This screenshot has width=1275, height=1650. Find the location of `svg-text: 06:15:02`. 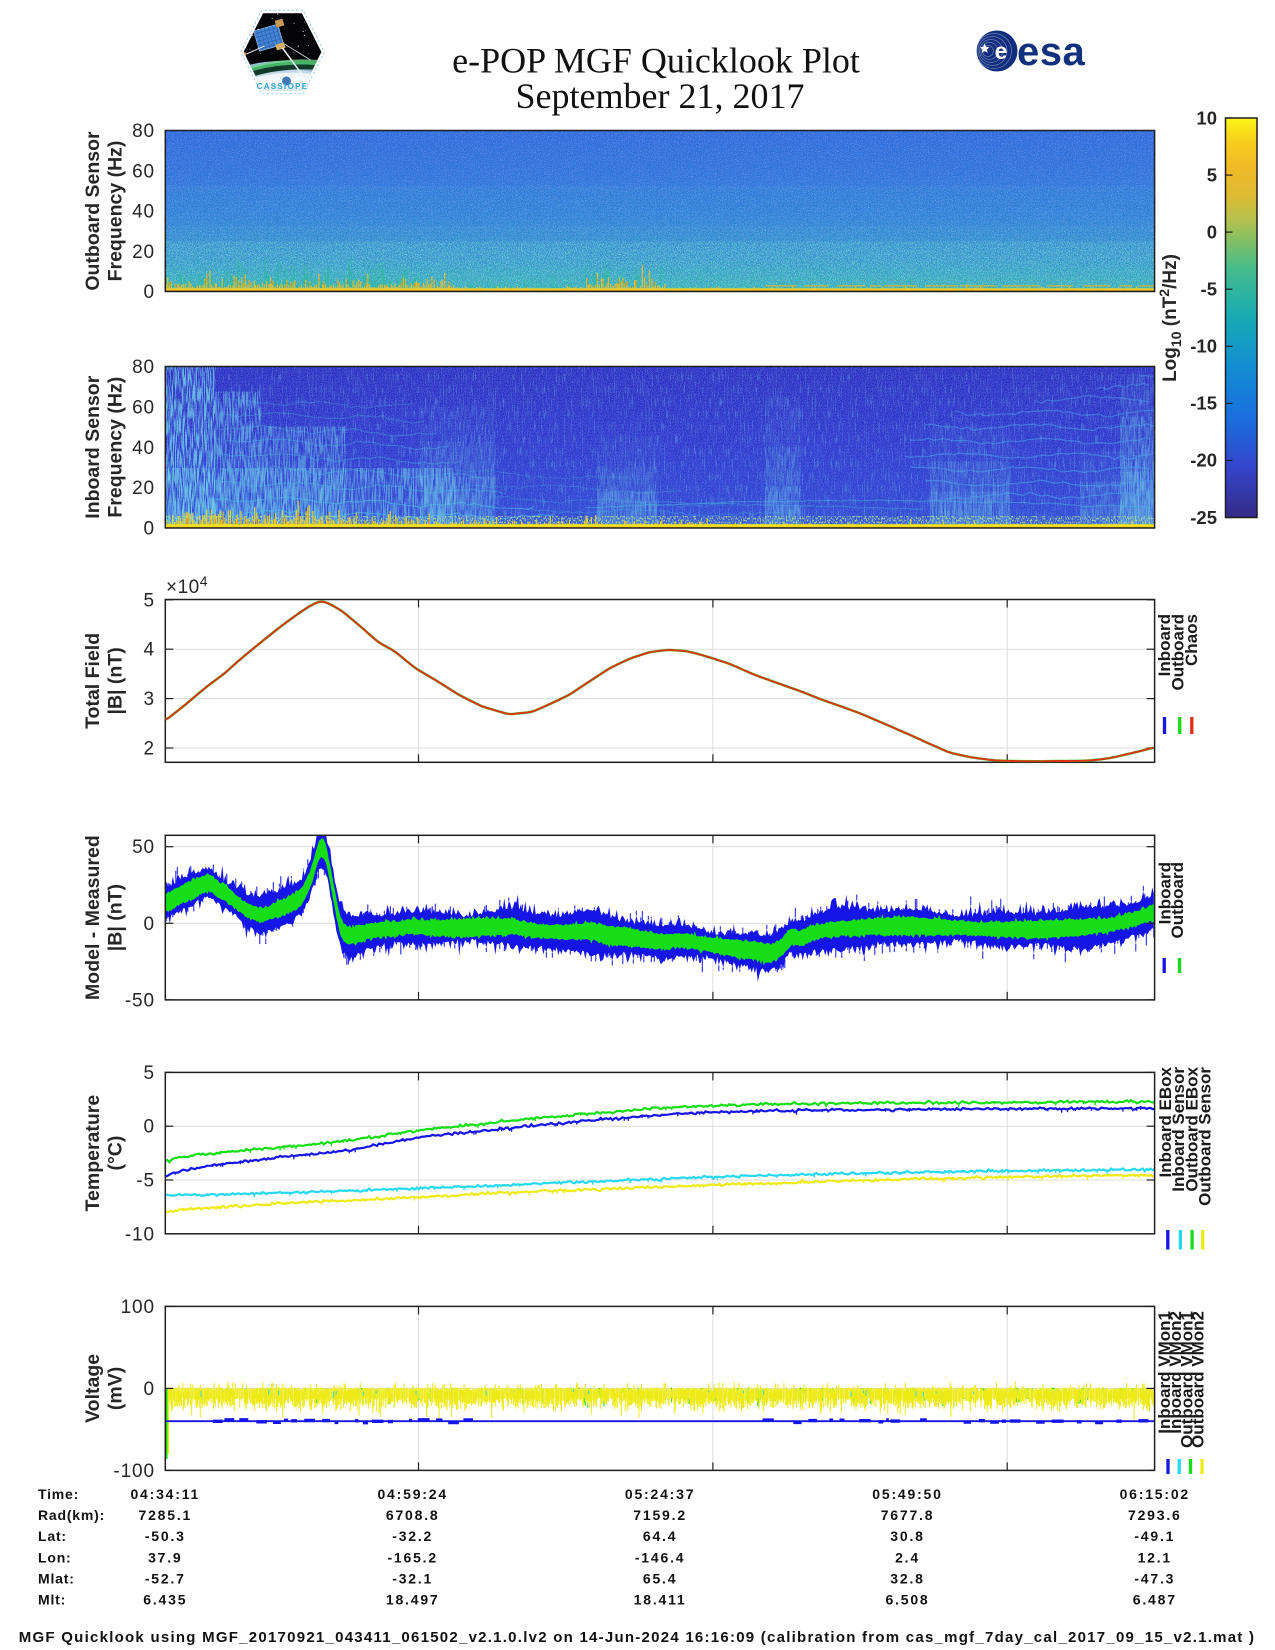

svg-text: 06:15:02 is located at coordinates (1155, 1494).